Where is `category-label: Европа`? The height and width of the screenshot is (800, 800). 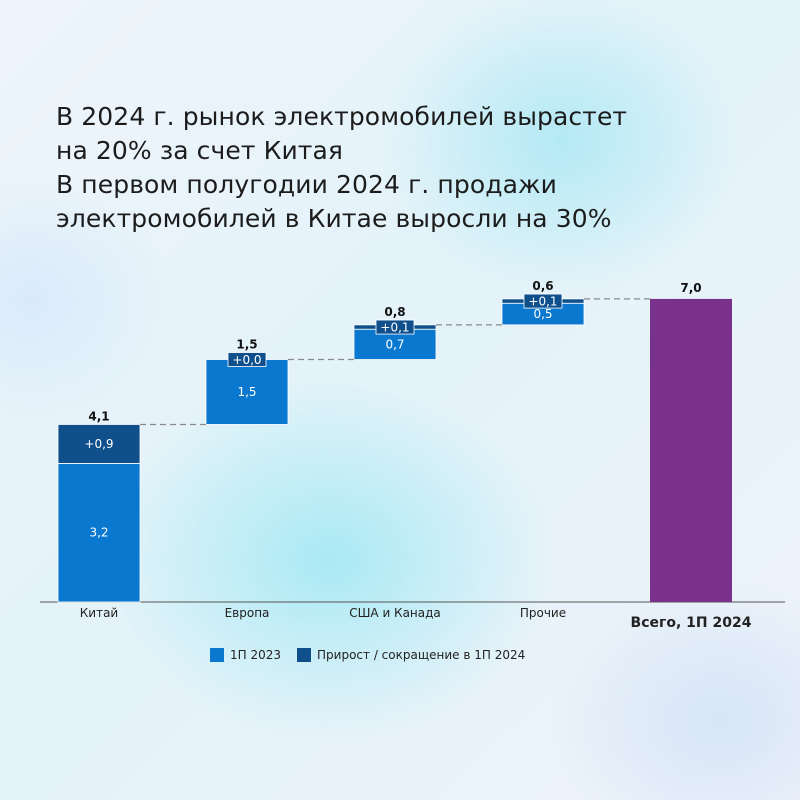
category-label: Европа is located at coordinates (247, 613).